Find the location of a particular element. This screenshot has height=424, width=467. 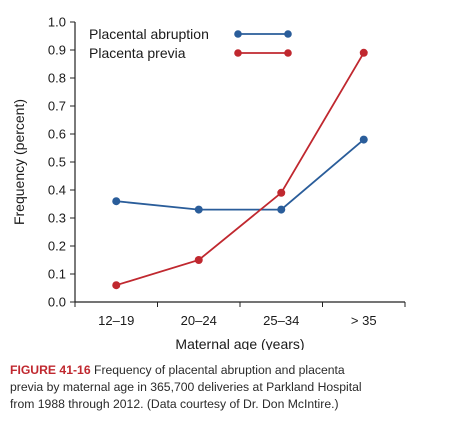

y-axis-ticks: 0.0 0.1 0.2 0.3 0.4 0.5 0.6 0.7 0.8 0.9 1.0 is located at coordinates (61, 162).